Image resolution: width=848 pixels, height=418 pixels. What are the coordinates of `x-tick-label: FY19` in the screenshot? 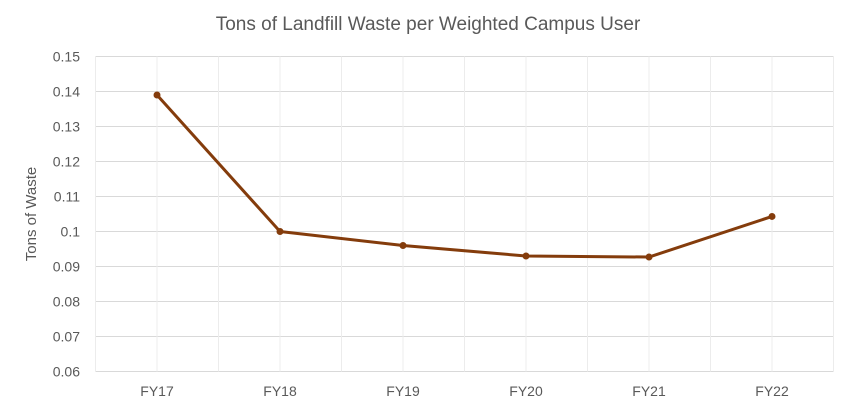 It's located at (403, 391).